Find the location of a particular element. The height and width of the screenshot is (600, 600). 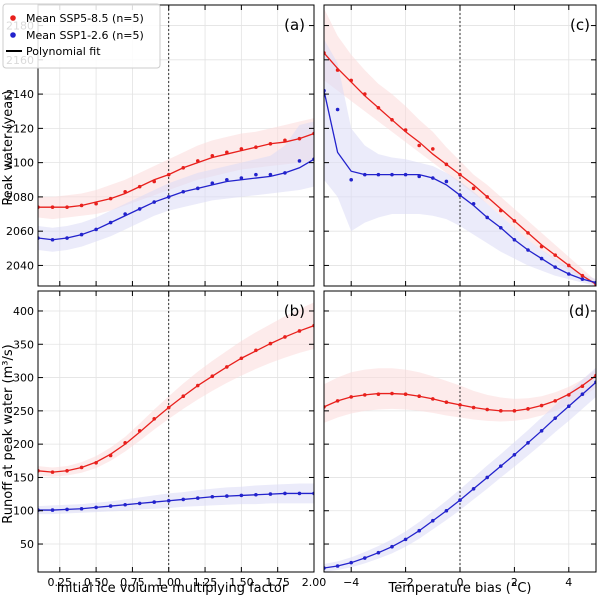

x-tick-label: 1.25 is located at coordinates (205, 582).